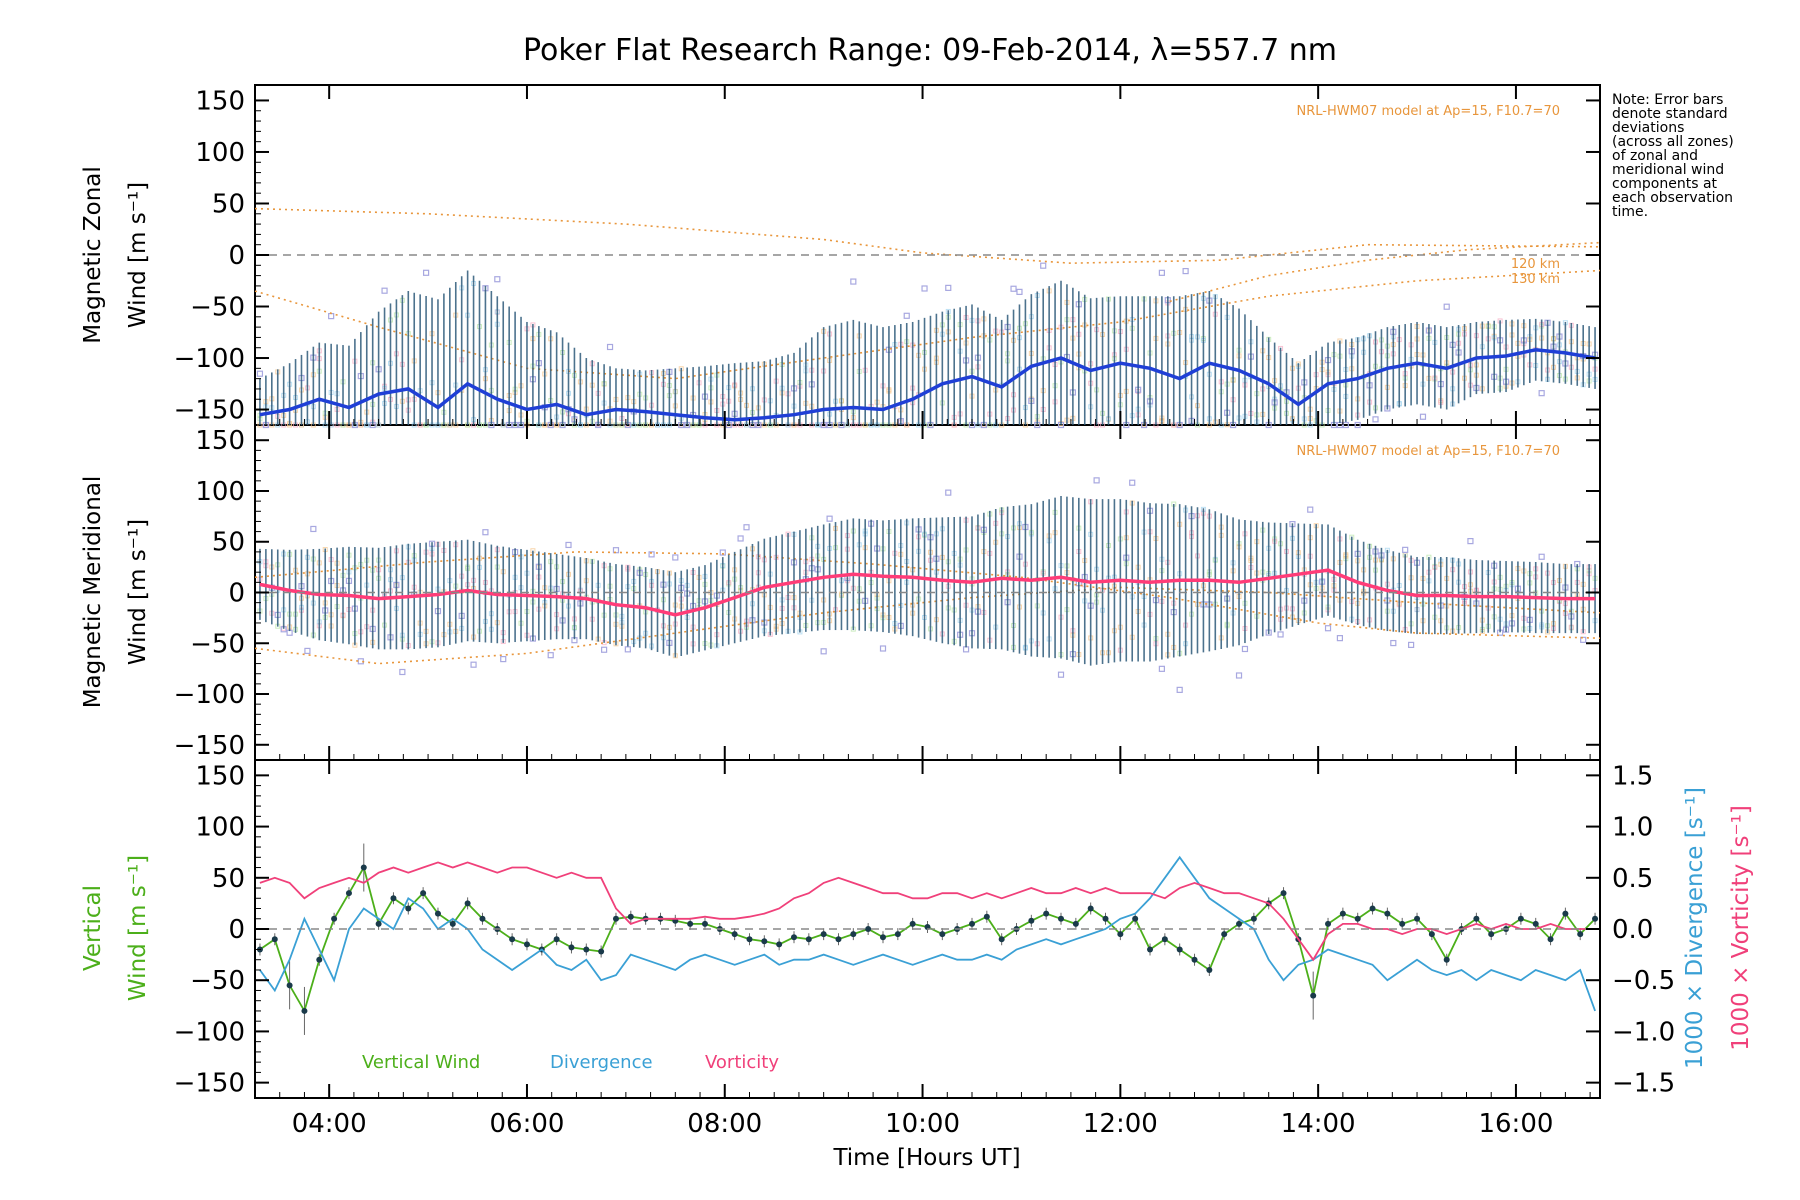 This screenshot has width=1800, height=1200. What do you see at coordinates (1643, 1084) in the screenshot?
I see `y2-tick-label: −1.5` at bounding box center [1643, 1084].